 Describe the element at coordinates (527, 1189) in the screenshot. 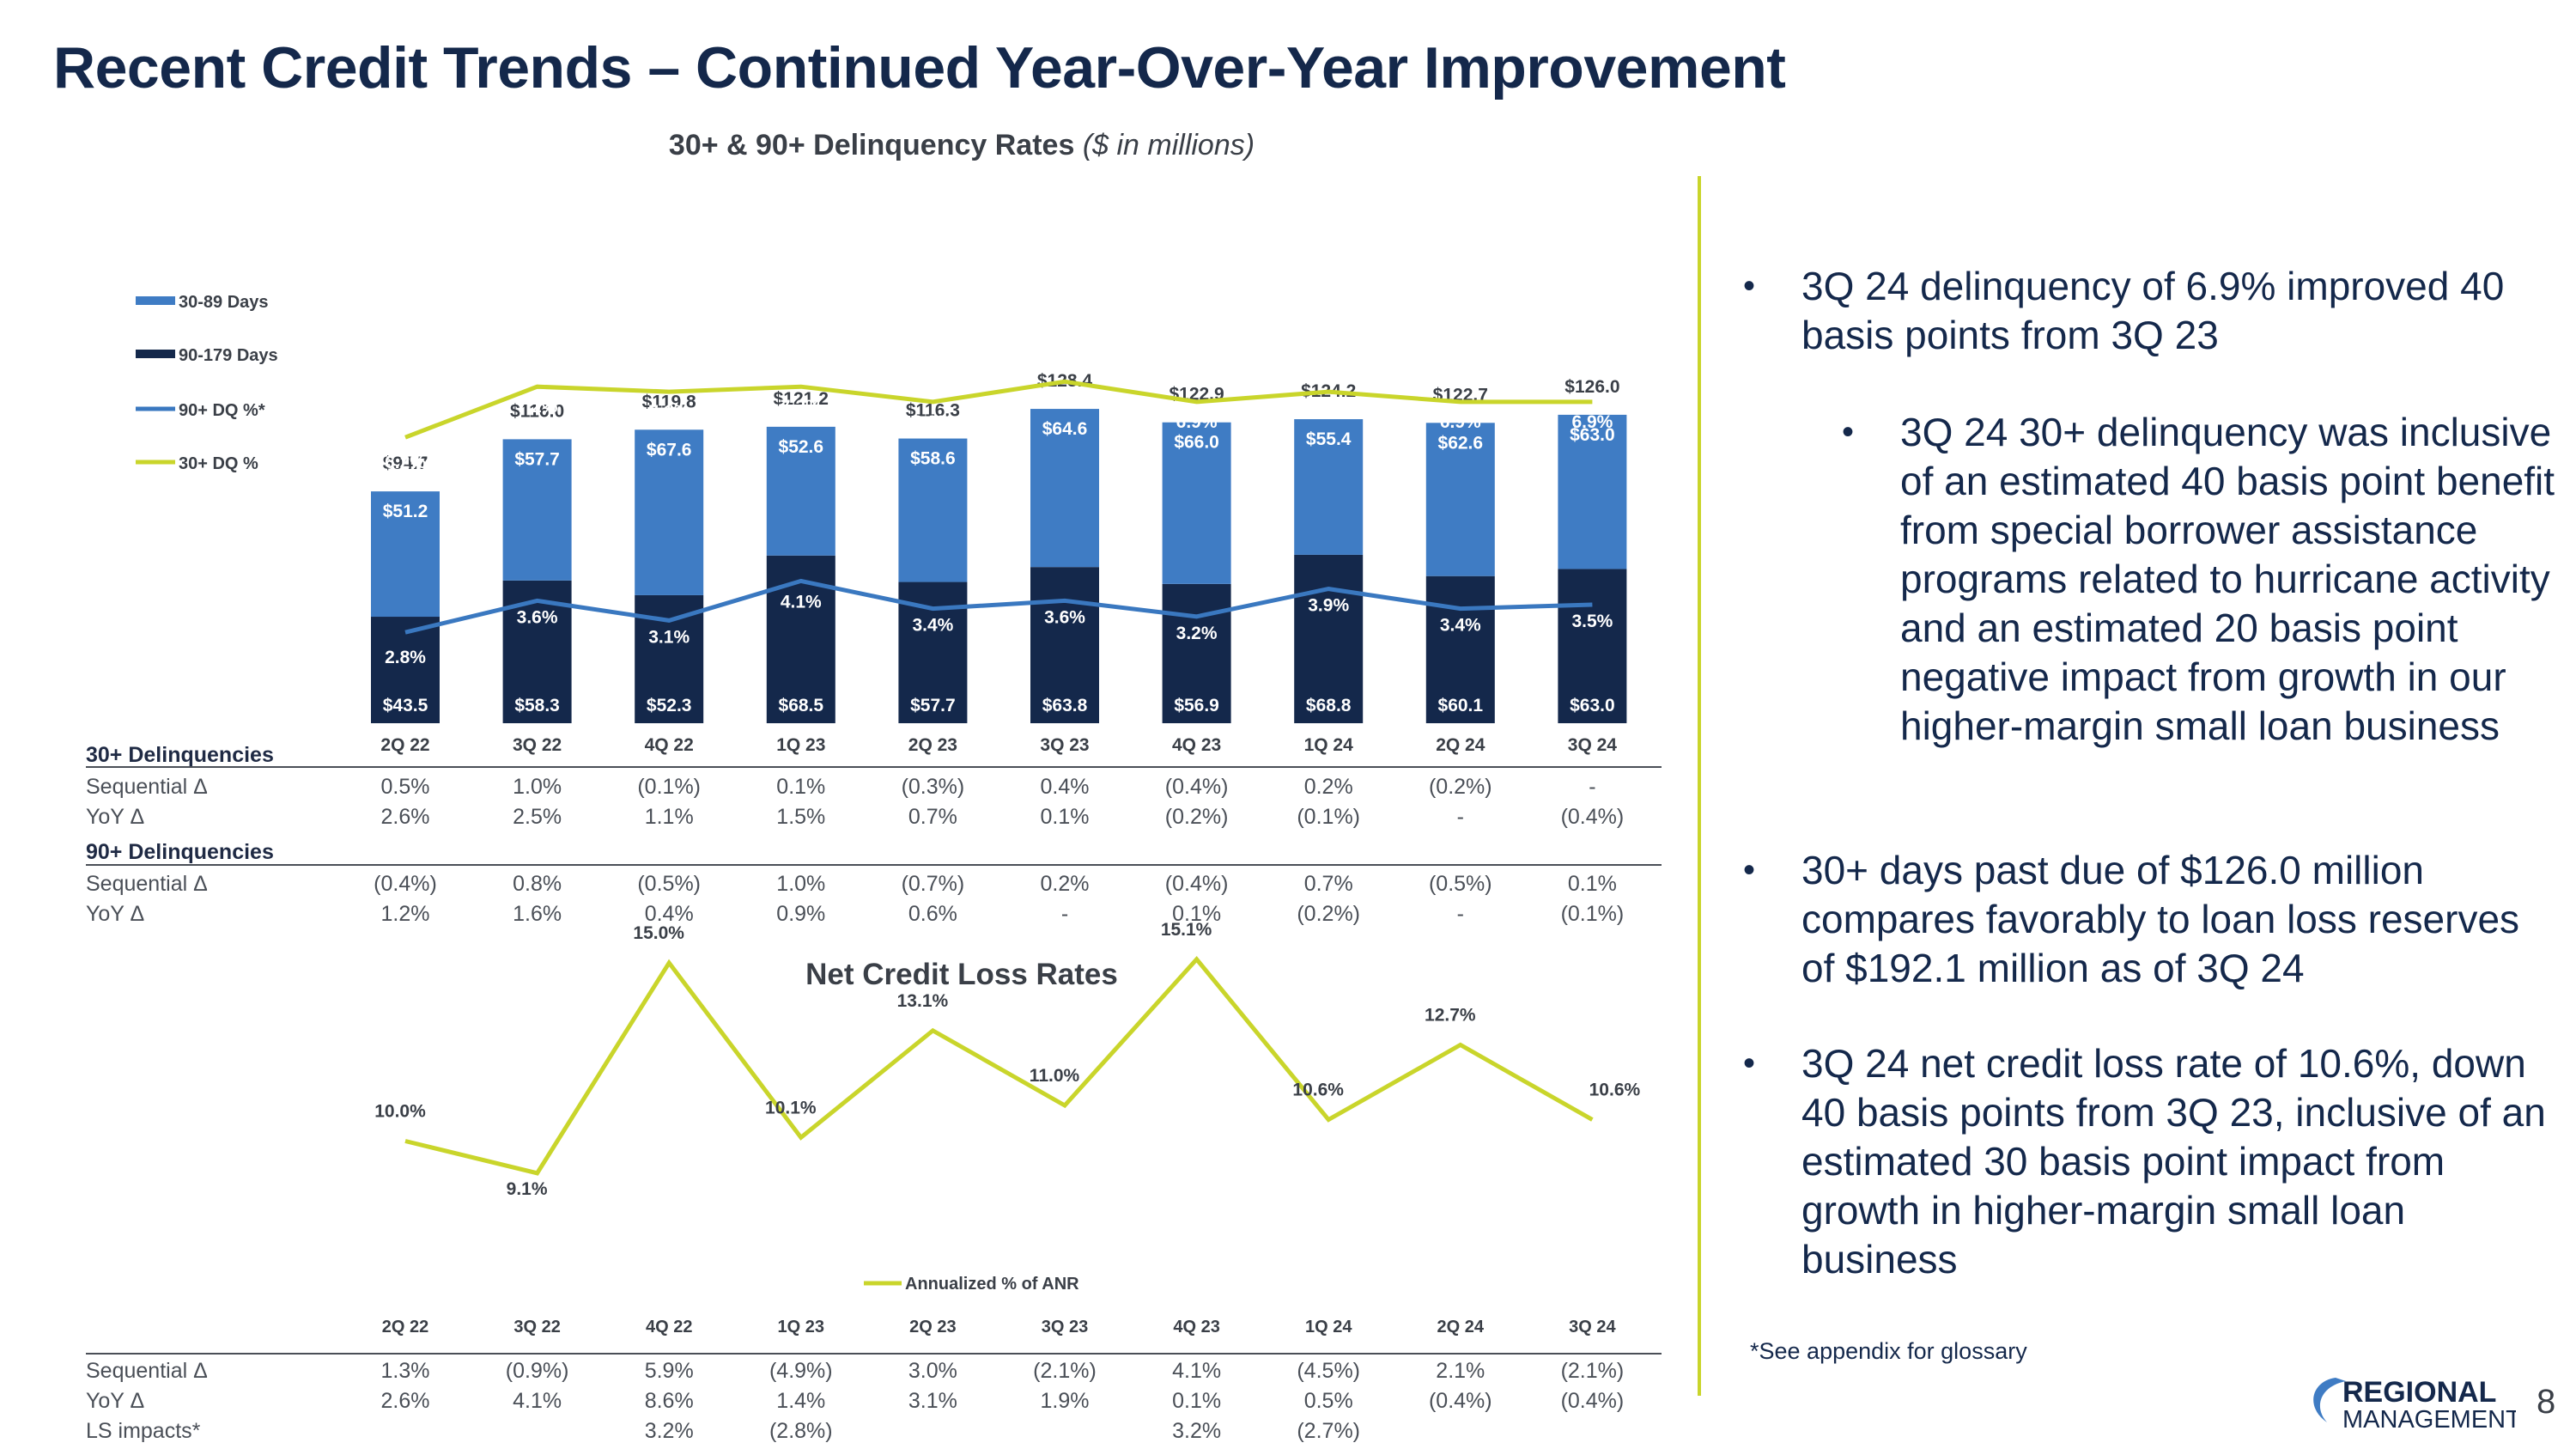

I see `ncl-data-label: 9.1%` at that location.